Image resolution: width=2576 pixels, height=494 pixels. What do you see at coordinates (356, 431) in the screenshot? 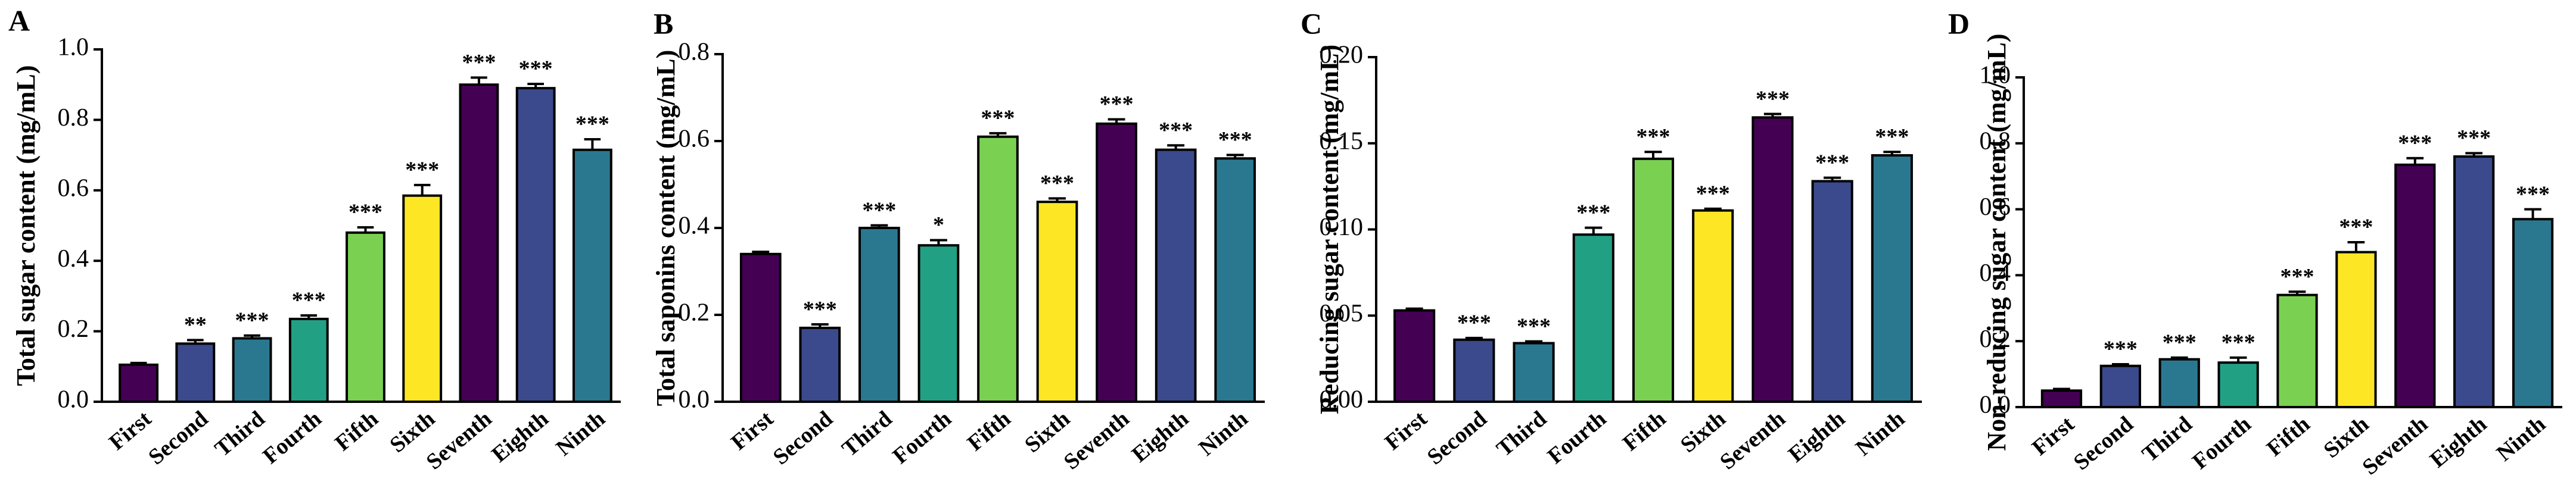
I see `x-tick-label: Fifth` at bounding box center [356, 431].